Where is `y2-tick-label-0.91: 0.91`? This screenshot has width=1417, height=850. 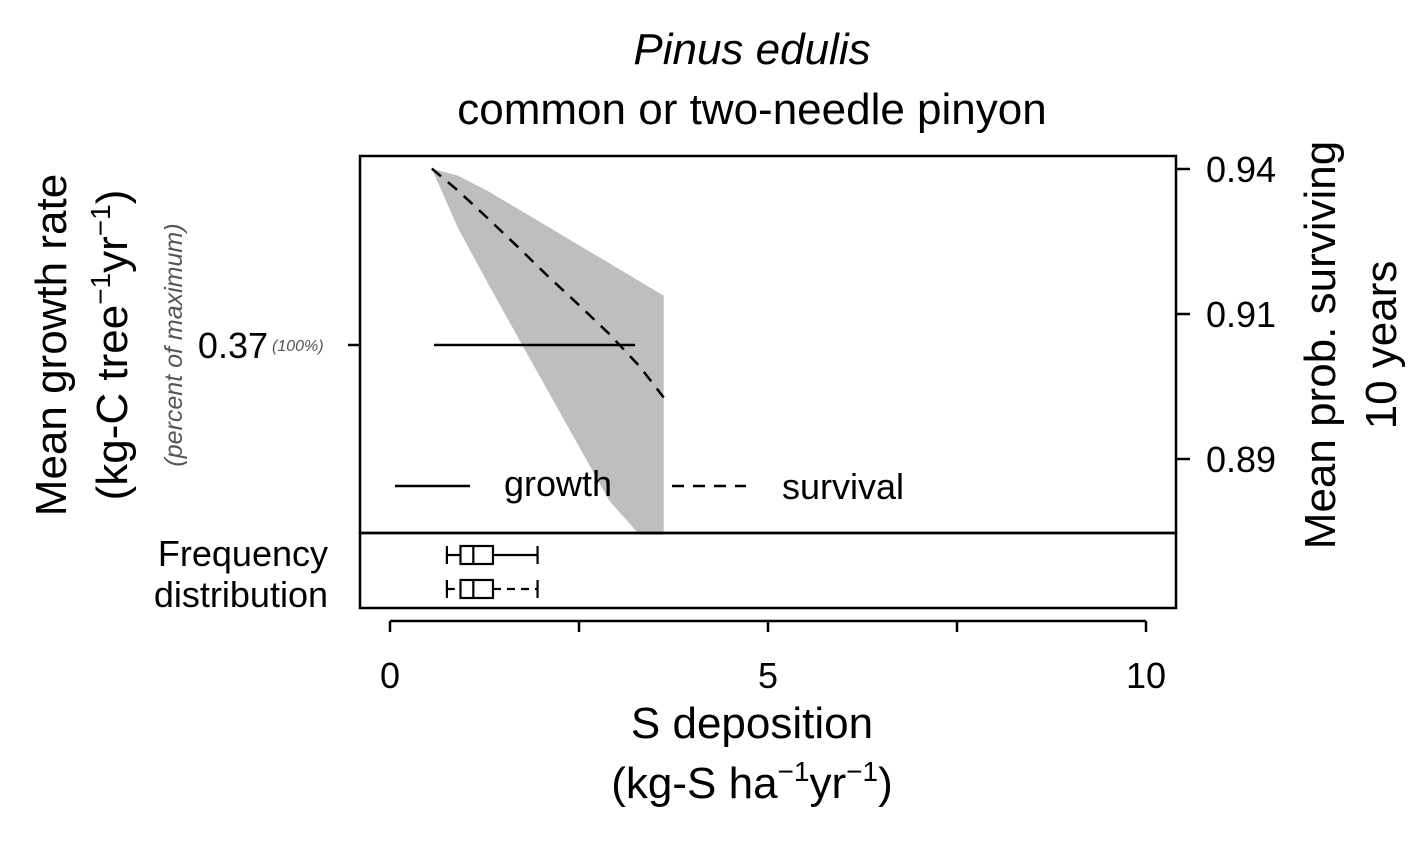
y2-tick-label-0.91: 0.91 is located at coordinates (1241, 314).